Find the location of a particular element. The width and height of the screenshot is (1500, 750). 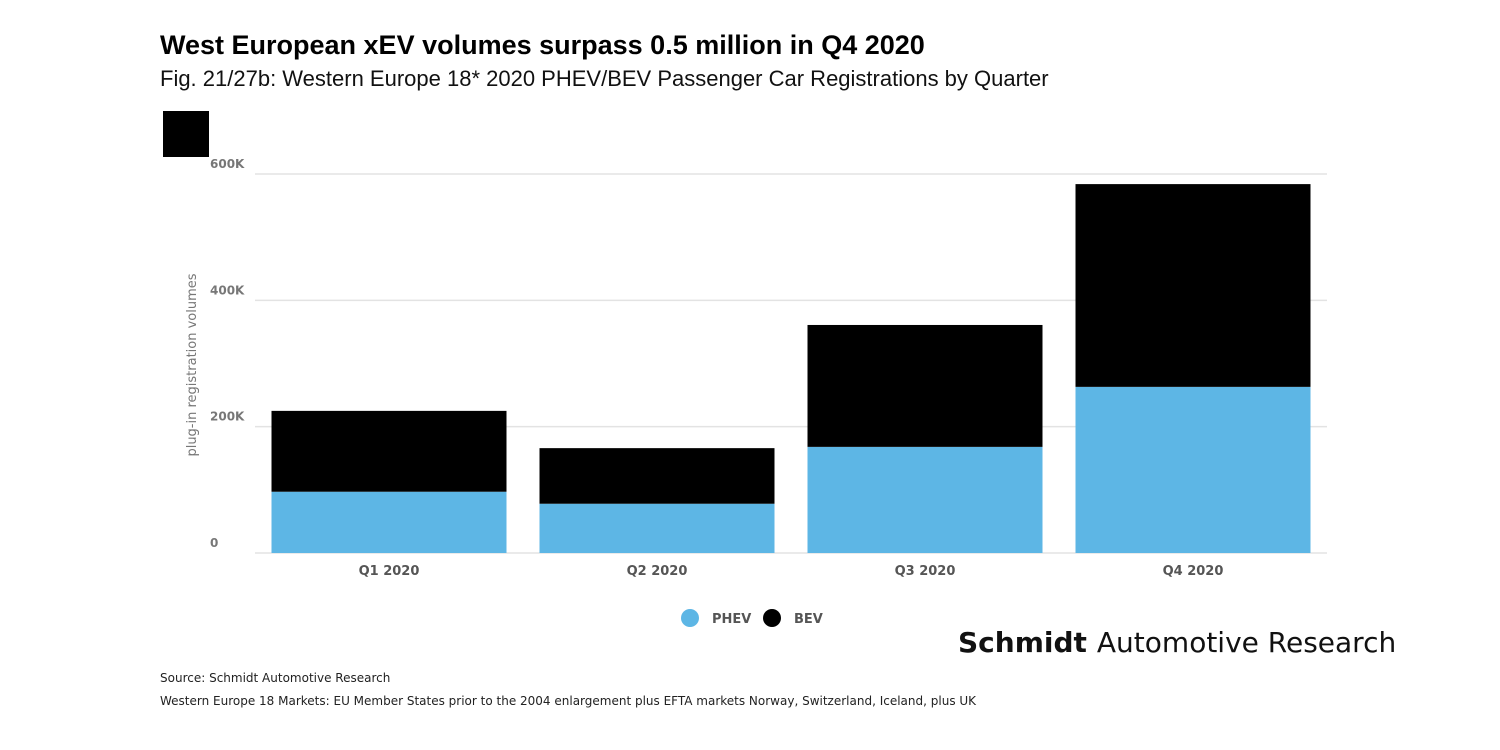

x-tick-label: Q1 2020 is located at coordinates (389, 571).